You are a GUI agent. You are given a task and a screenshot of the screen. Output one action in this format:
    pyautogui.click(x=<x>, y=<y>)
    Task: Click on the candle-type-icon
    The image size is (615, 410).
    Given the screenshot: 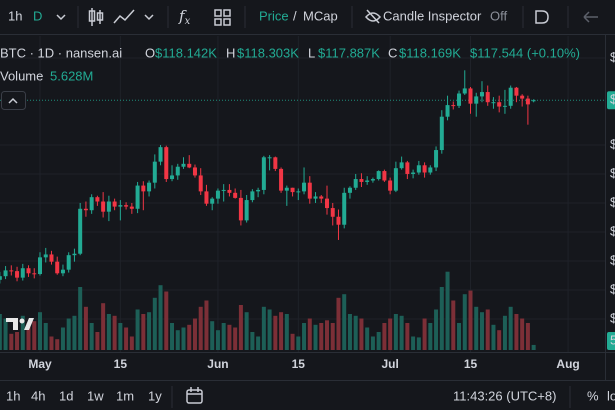 What is the action you would take?
    pyautogui.click(x=96, y=17)
    